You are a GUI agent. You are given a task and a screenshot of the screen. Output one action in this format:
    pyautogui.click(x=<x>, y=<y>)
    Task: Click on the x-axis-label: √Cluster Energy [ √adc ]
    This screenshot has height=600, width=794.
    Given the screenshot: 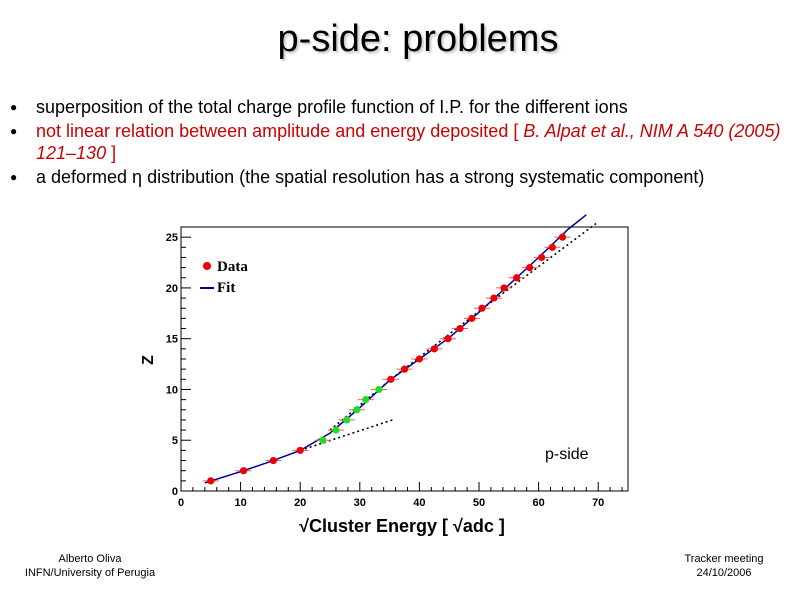 What is the action you would take?
    pyautogui.click(x=402, y=526)
    